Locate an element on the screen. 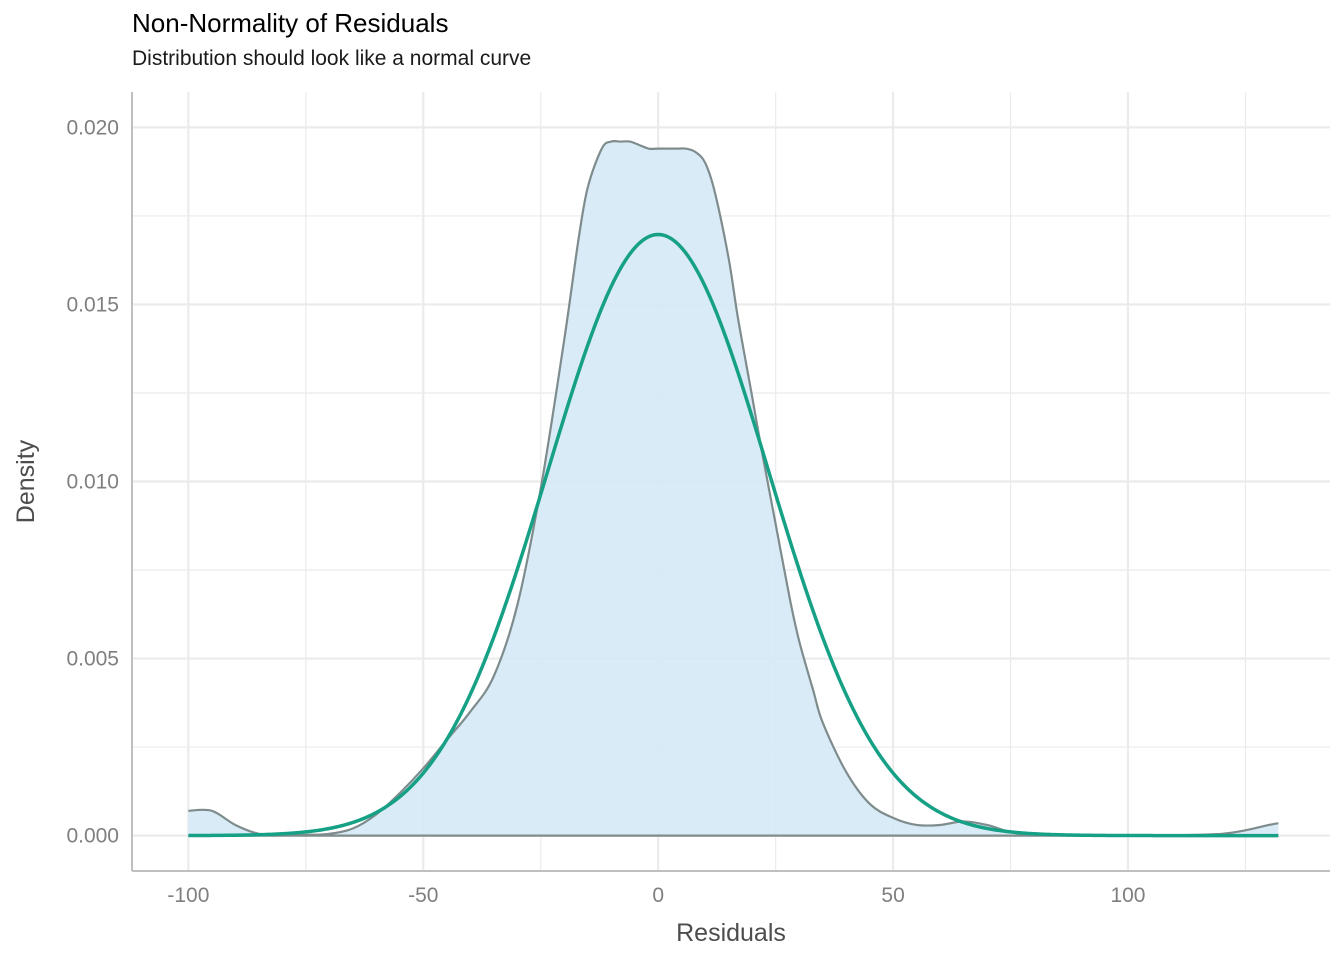  y-axis-title: Density is located at coordinates (26, 481).